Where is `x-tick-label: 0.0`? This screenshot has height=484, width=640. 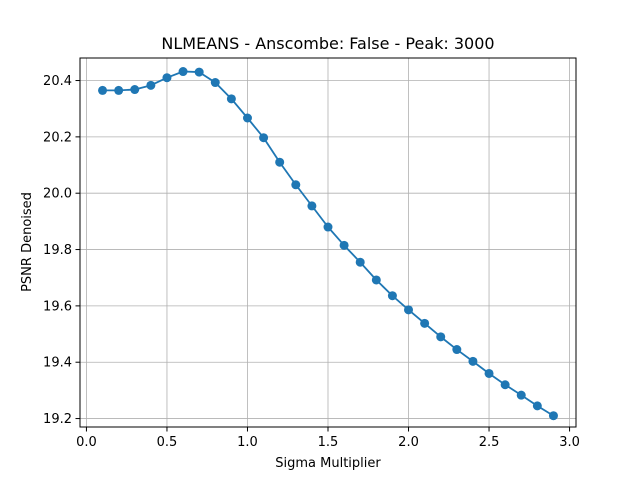 x-tick-label: 0.0 is located at coordinates (86, 442).